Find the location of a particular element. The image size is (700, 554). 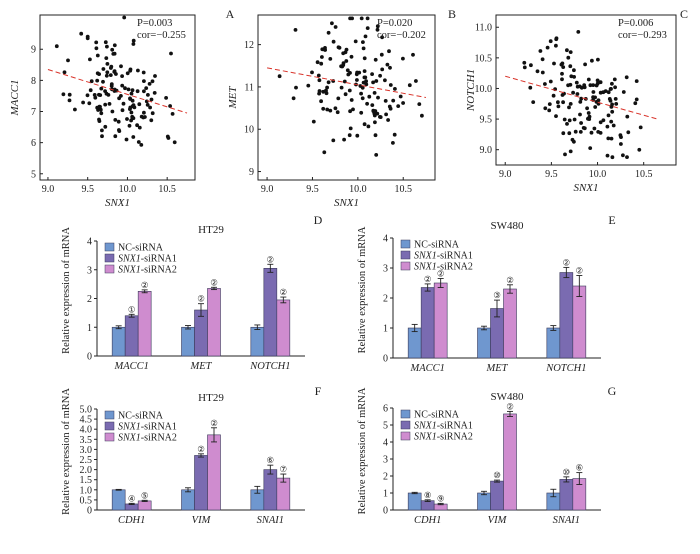

y-axis-label: MACC1 is located at coordinates (15, 97).